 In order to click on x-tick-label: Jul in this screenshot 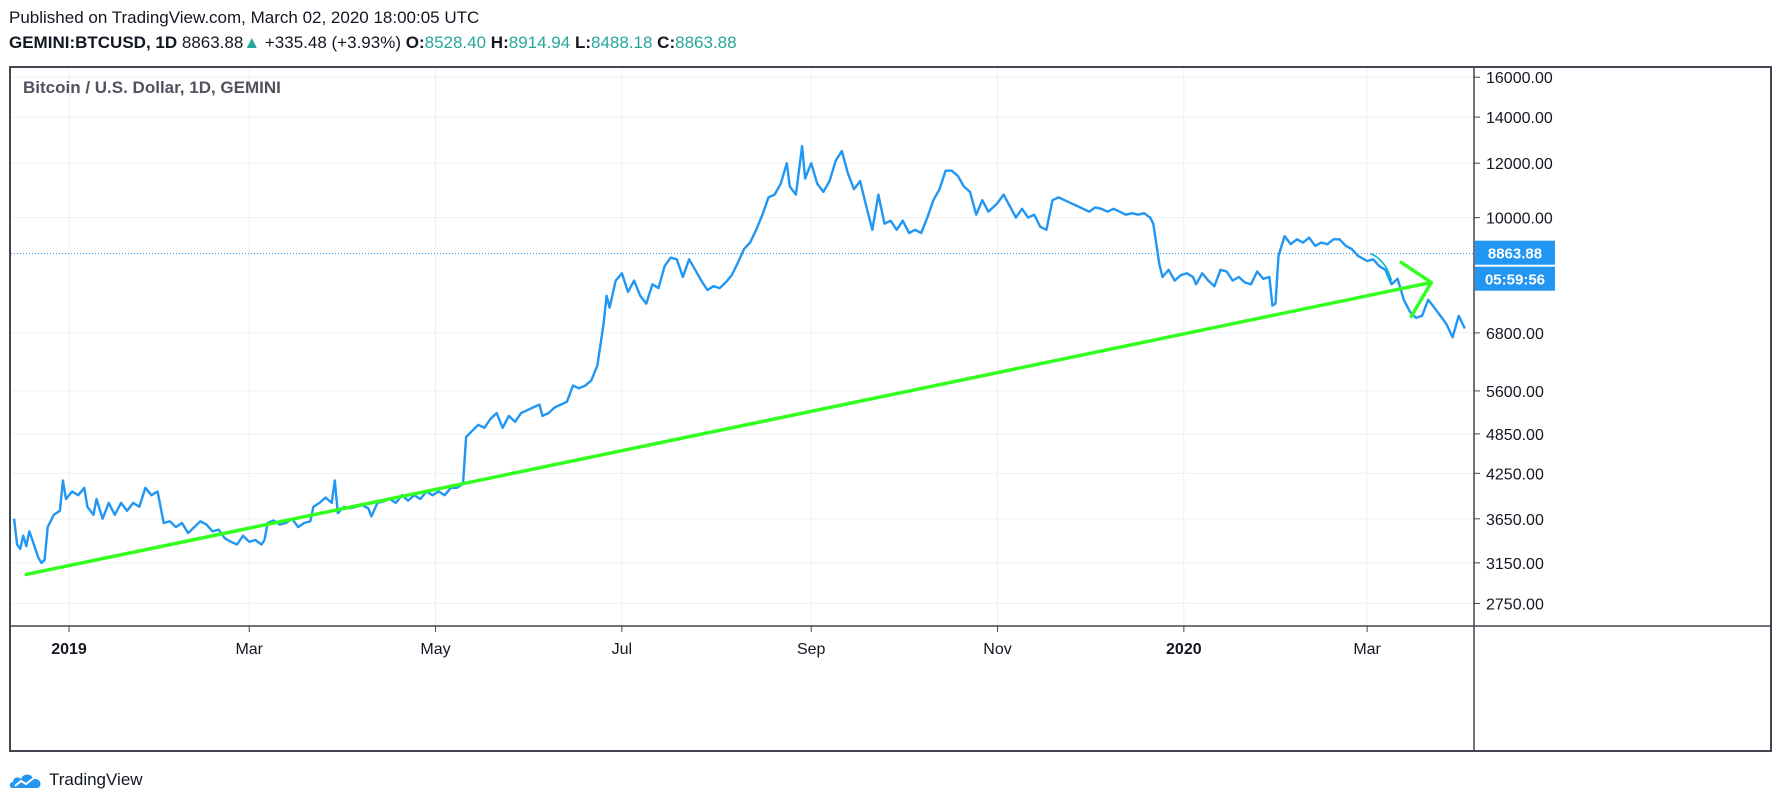, I will do `click(622, 649)`.